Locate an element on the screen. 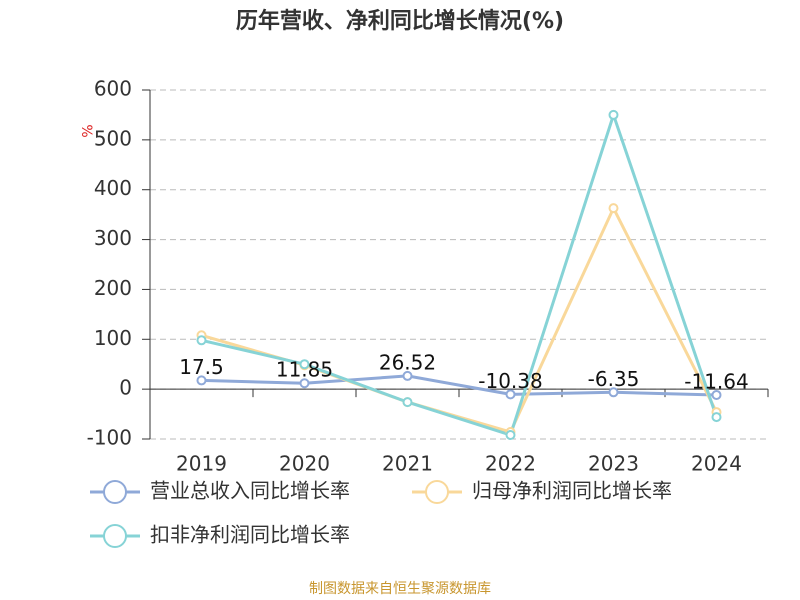  legend-label: 营业总收入同比增长率 is located at coordinates (250, 491).